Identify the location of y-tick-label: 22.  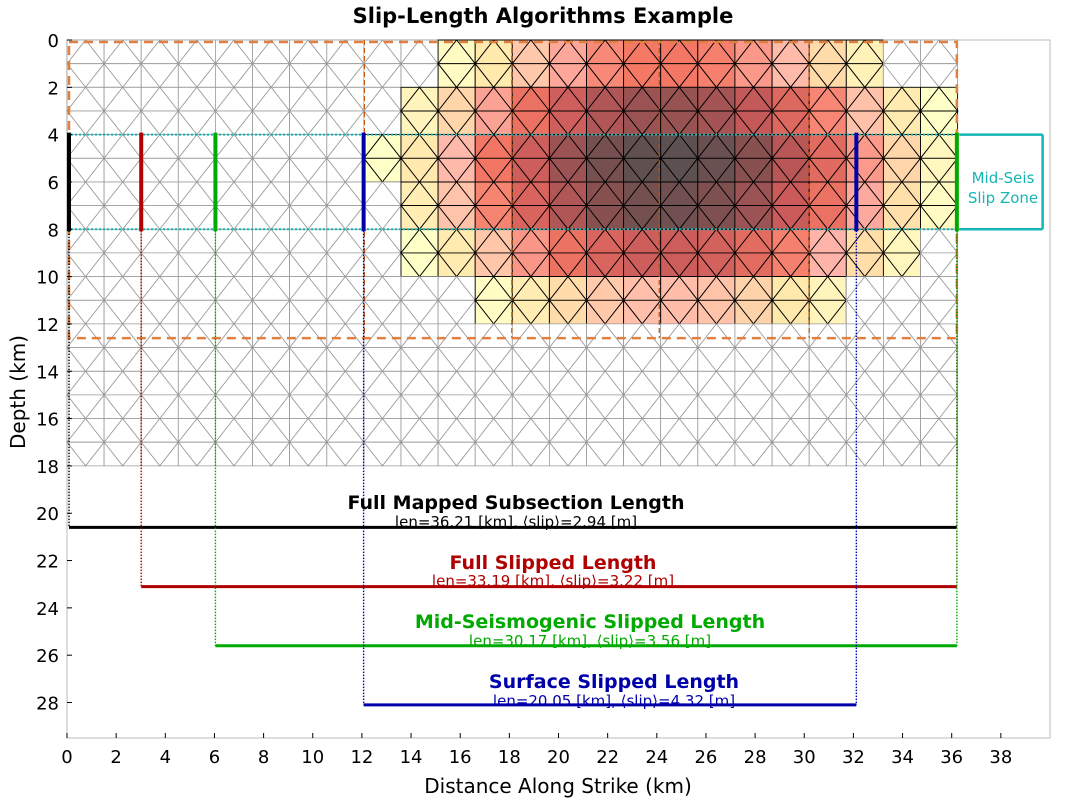
(47, 562).